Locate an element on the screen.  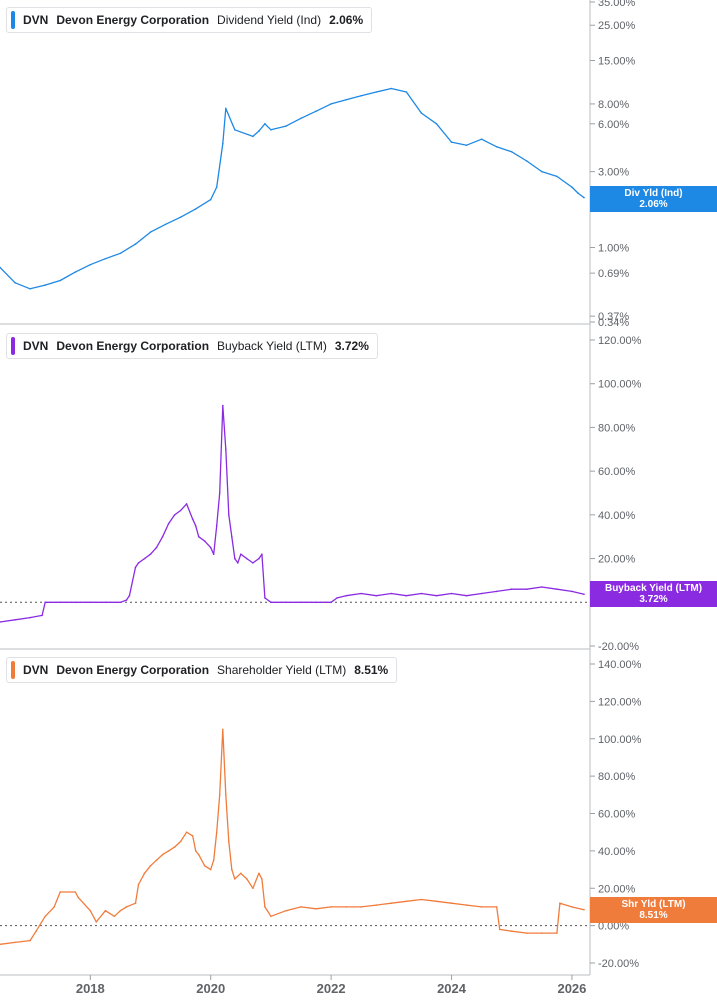
y-tick-label: -20.00% is located at coordinates (618, 647).